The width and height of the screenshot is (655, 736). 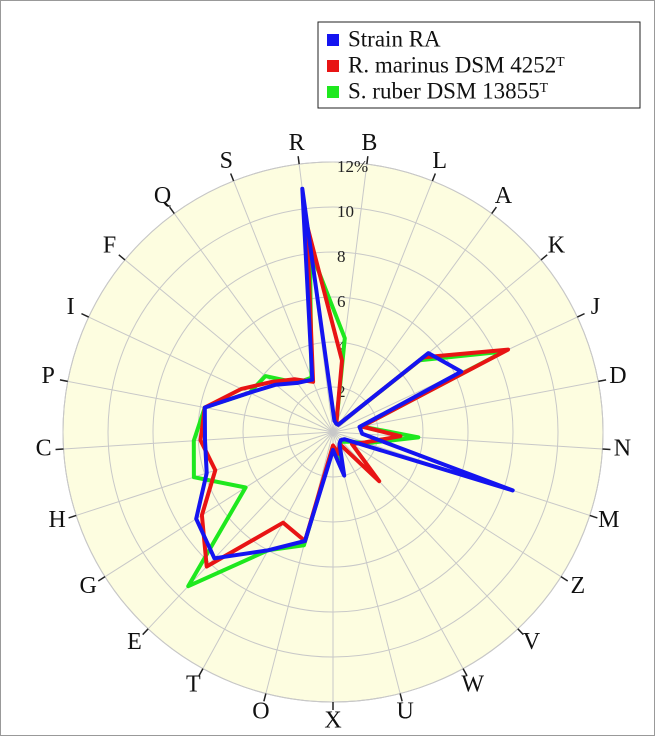 I want to click on tick-label: 4, so click(x=341, y=346).